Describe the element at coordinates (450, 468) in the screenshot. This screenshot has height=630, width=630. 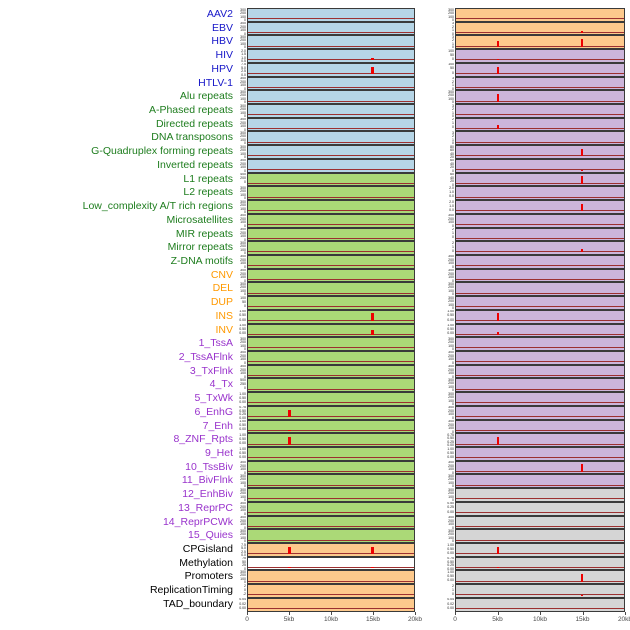
I see `yticks-right: 300 200 100 0` at that location.